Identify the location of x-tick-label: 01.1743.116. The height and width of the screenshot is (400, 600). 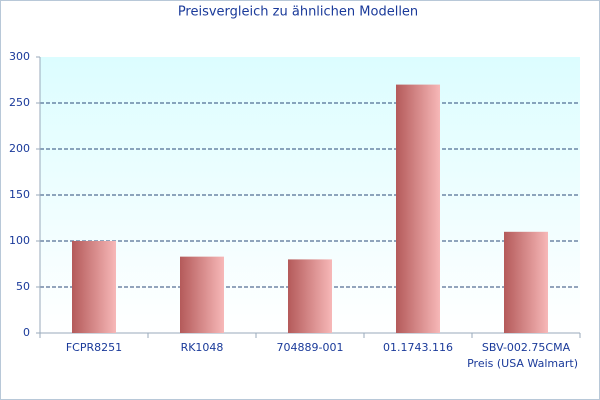
(418, 347).